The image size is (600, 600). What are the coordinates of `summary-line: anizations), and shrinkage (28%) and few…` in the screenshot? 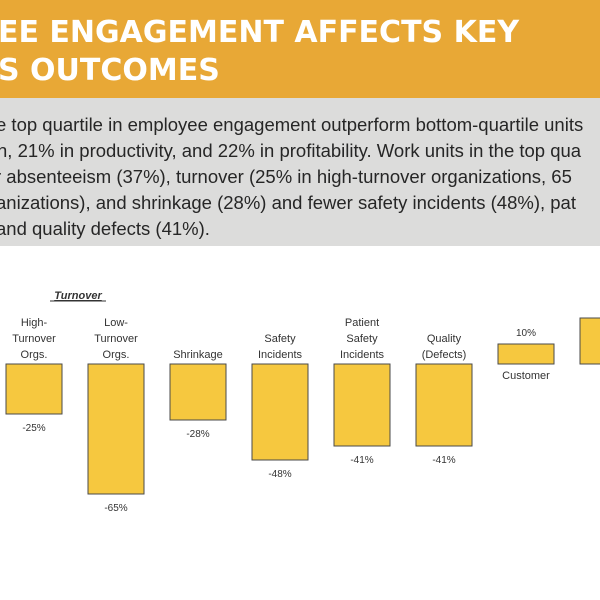 It's located at (288, 202).